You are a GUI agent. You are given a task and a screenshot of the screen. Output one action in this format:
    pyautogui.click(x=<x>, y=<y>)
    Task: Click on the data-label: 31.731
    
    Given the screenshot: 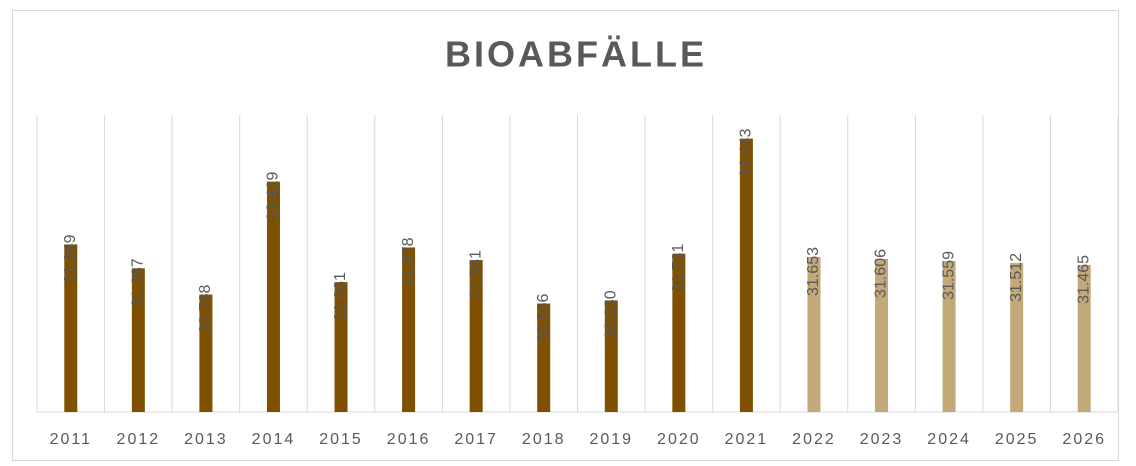 What is the action you would take?
    pyautogui.click(x=678, y=268)
    